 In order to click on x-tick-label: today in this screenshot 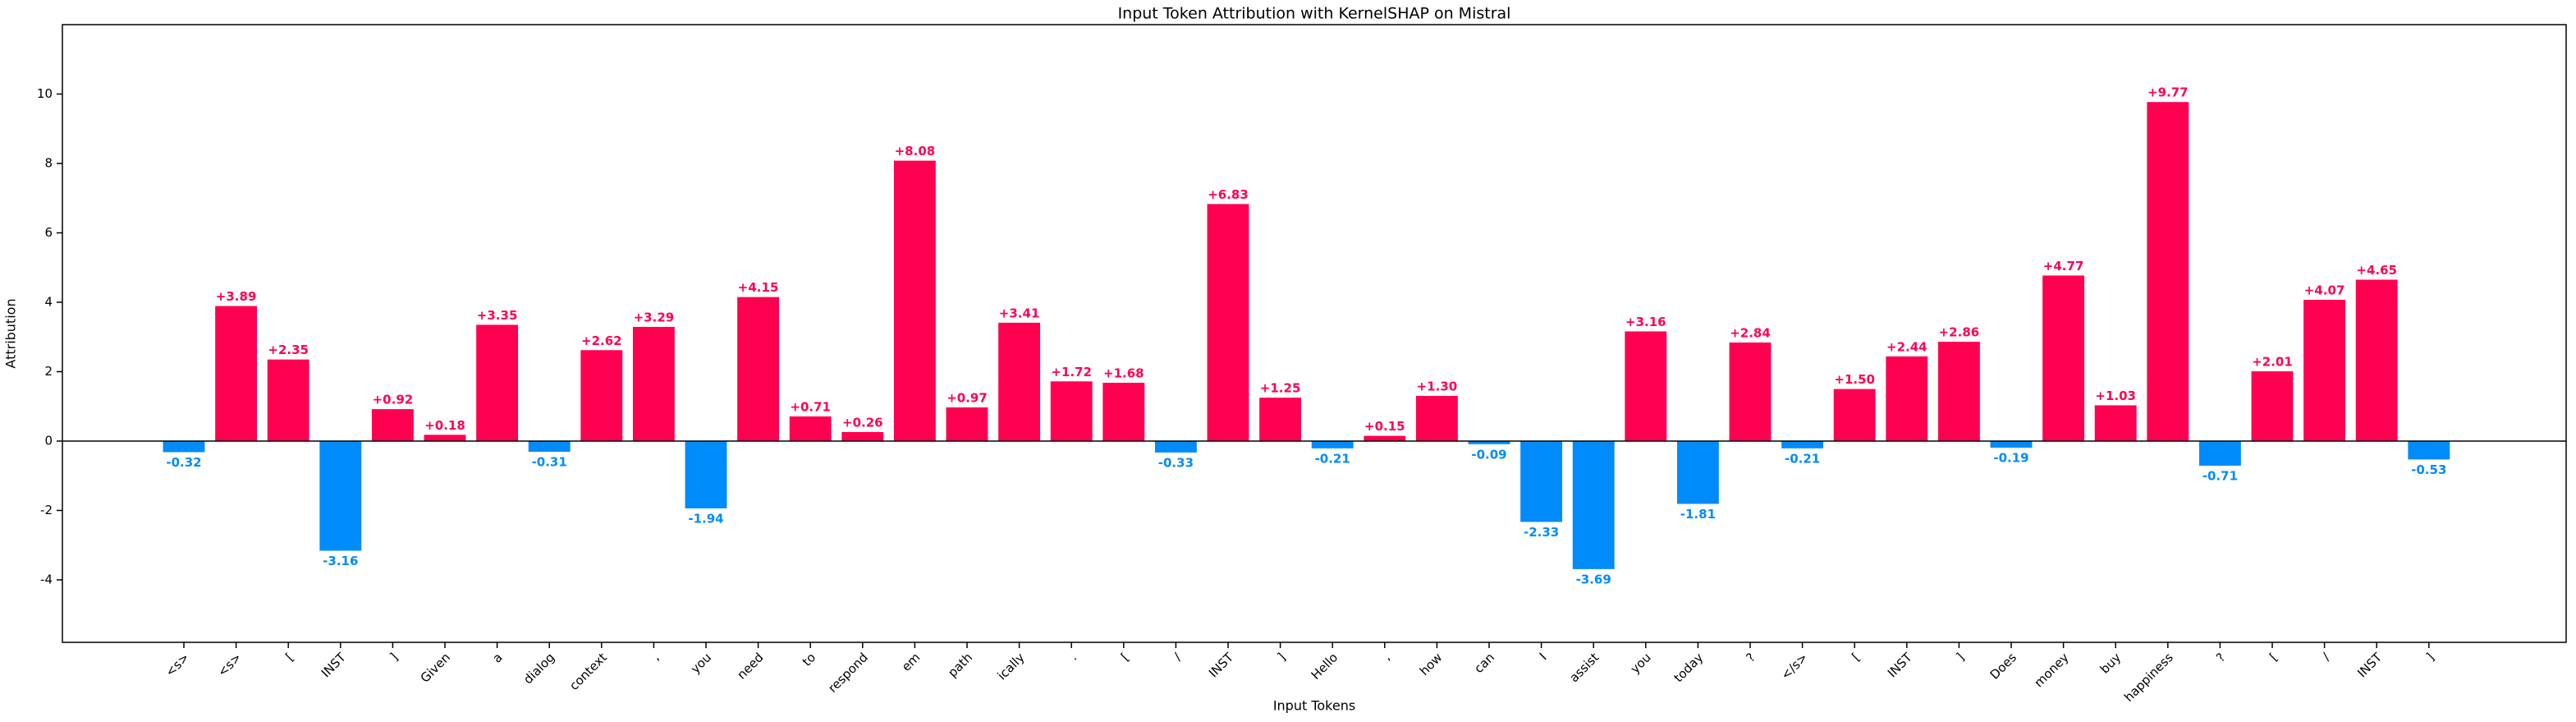, I will do `click(1689, 667)`.